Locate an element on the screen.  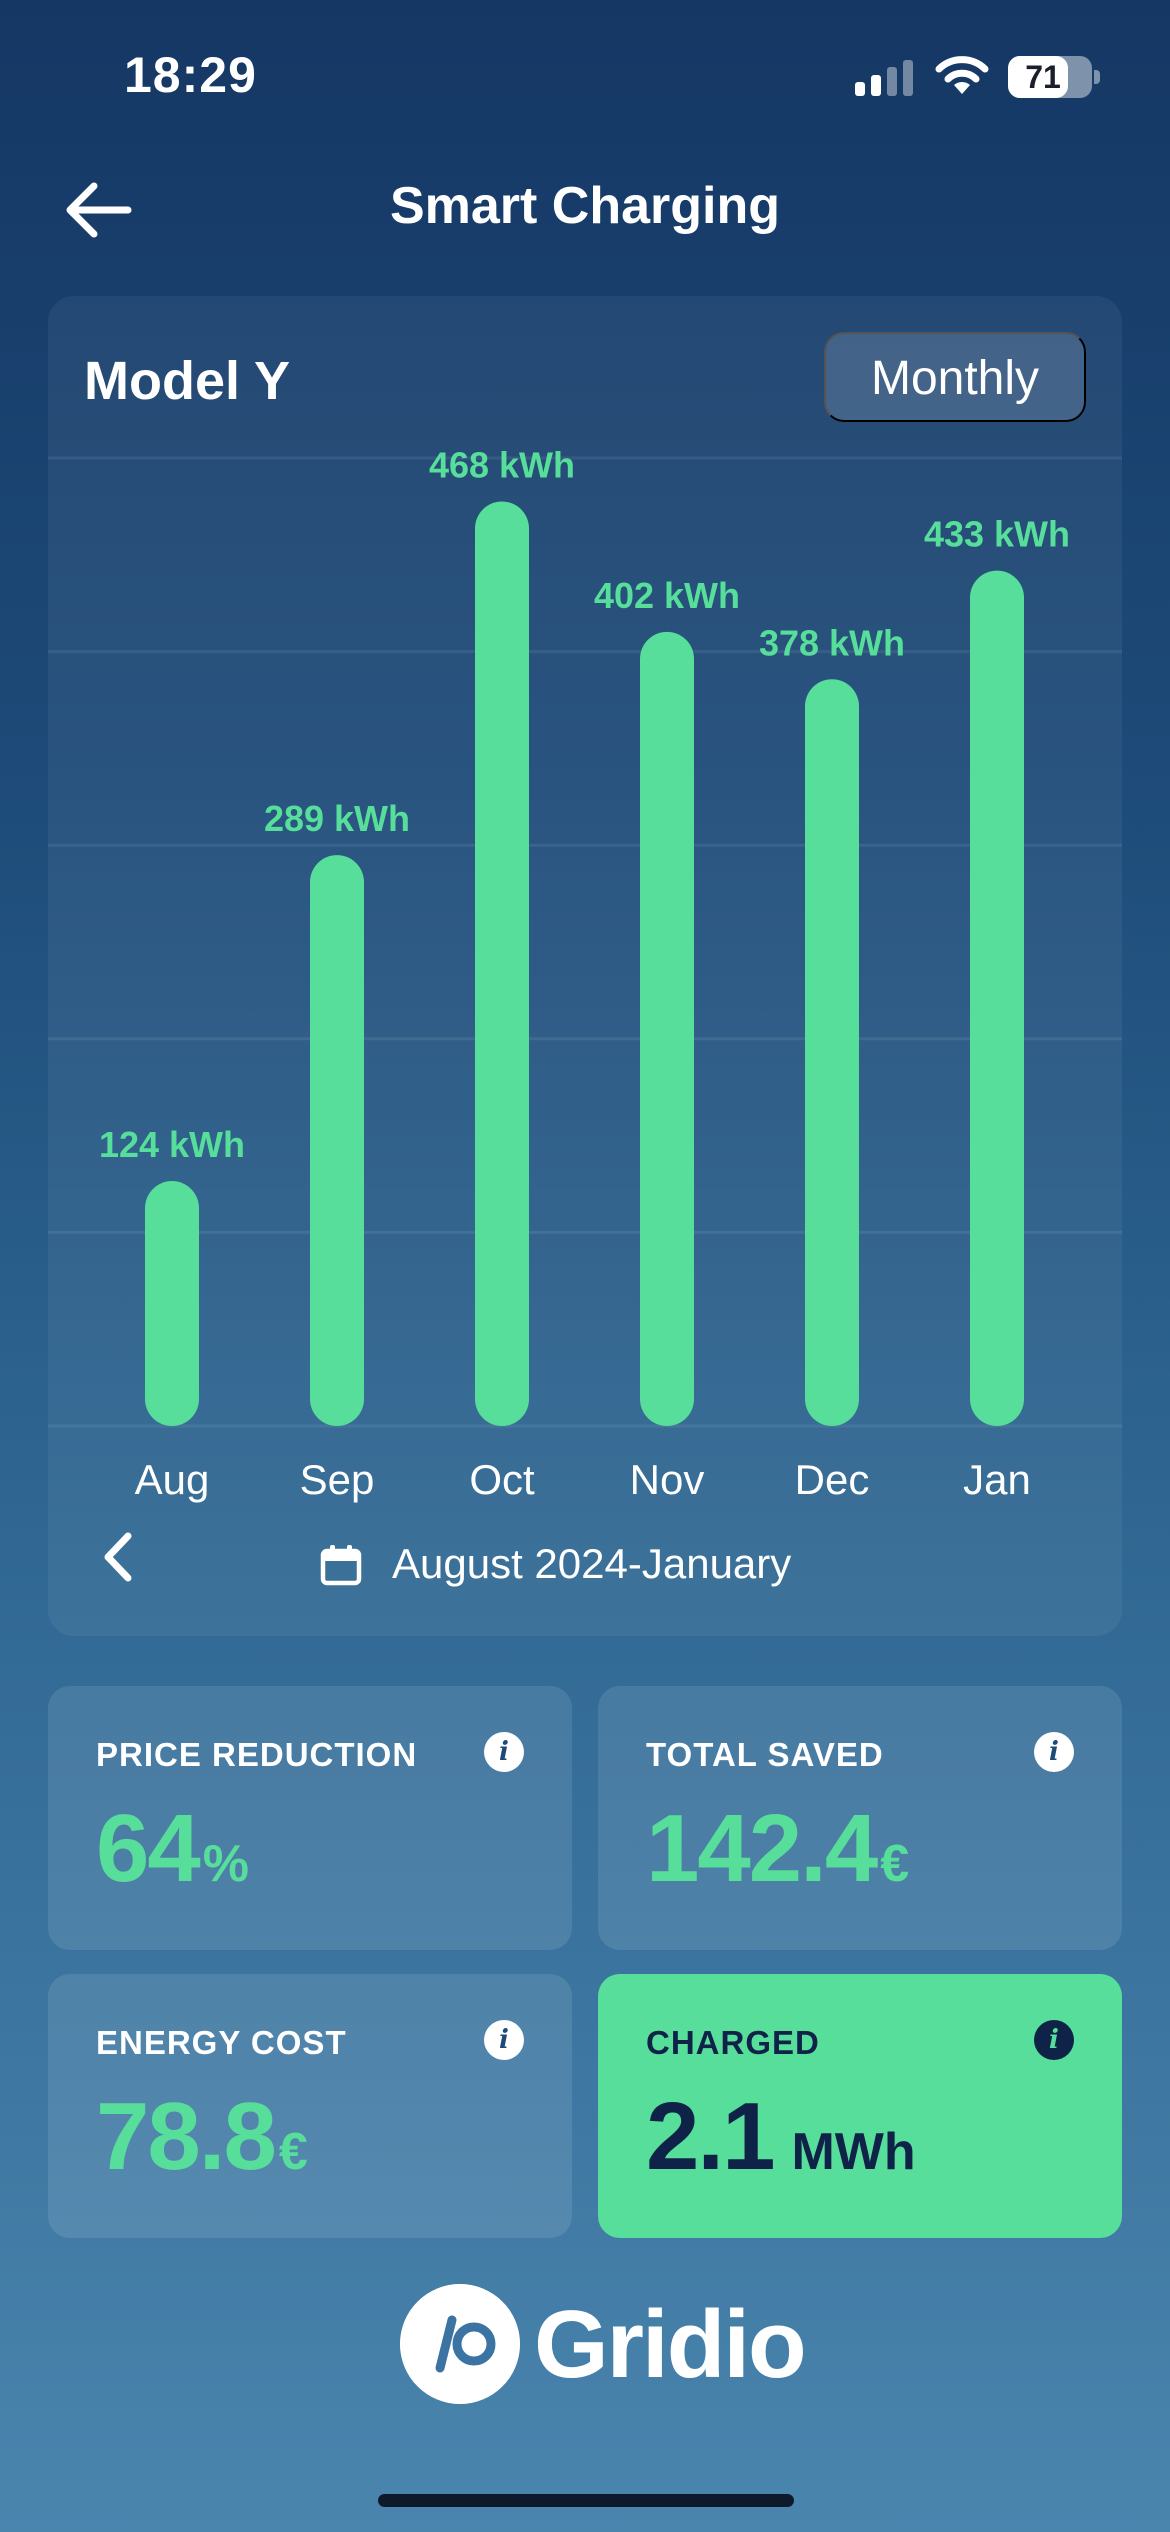
chart-tick-label: Sep is located at coordinates (337, 1479).